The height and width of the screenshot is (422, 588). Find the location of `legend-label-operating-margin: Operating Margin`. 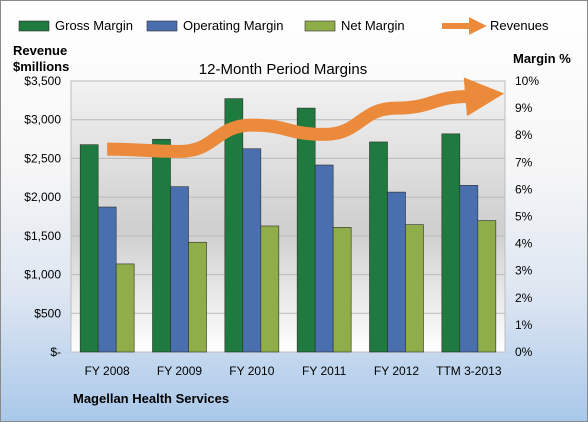

legend-label-operating-margin: Operating Margin is located at coordinates (233, 25).